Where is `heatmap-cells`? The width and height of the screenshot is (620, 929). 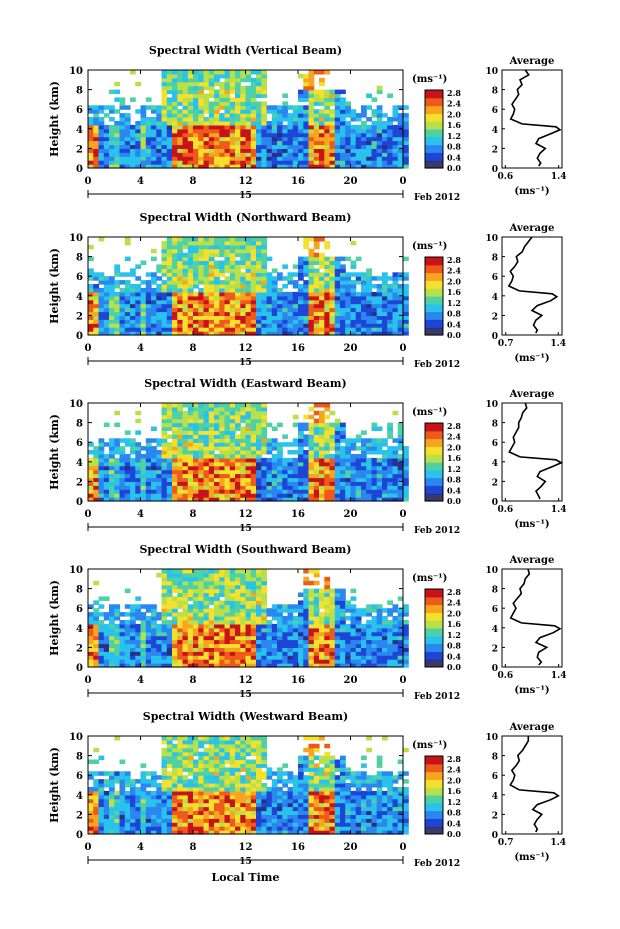
heatmap-cells is located at coordinates (248, 119).